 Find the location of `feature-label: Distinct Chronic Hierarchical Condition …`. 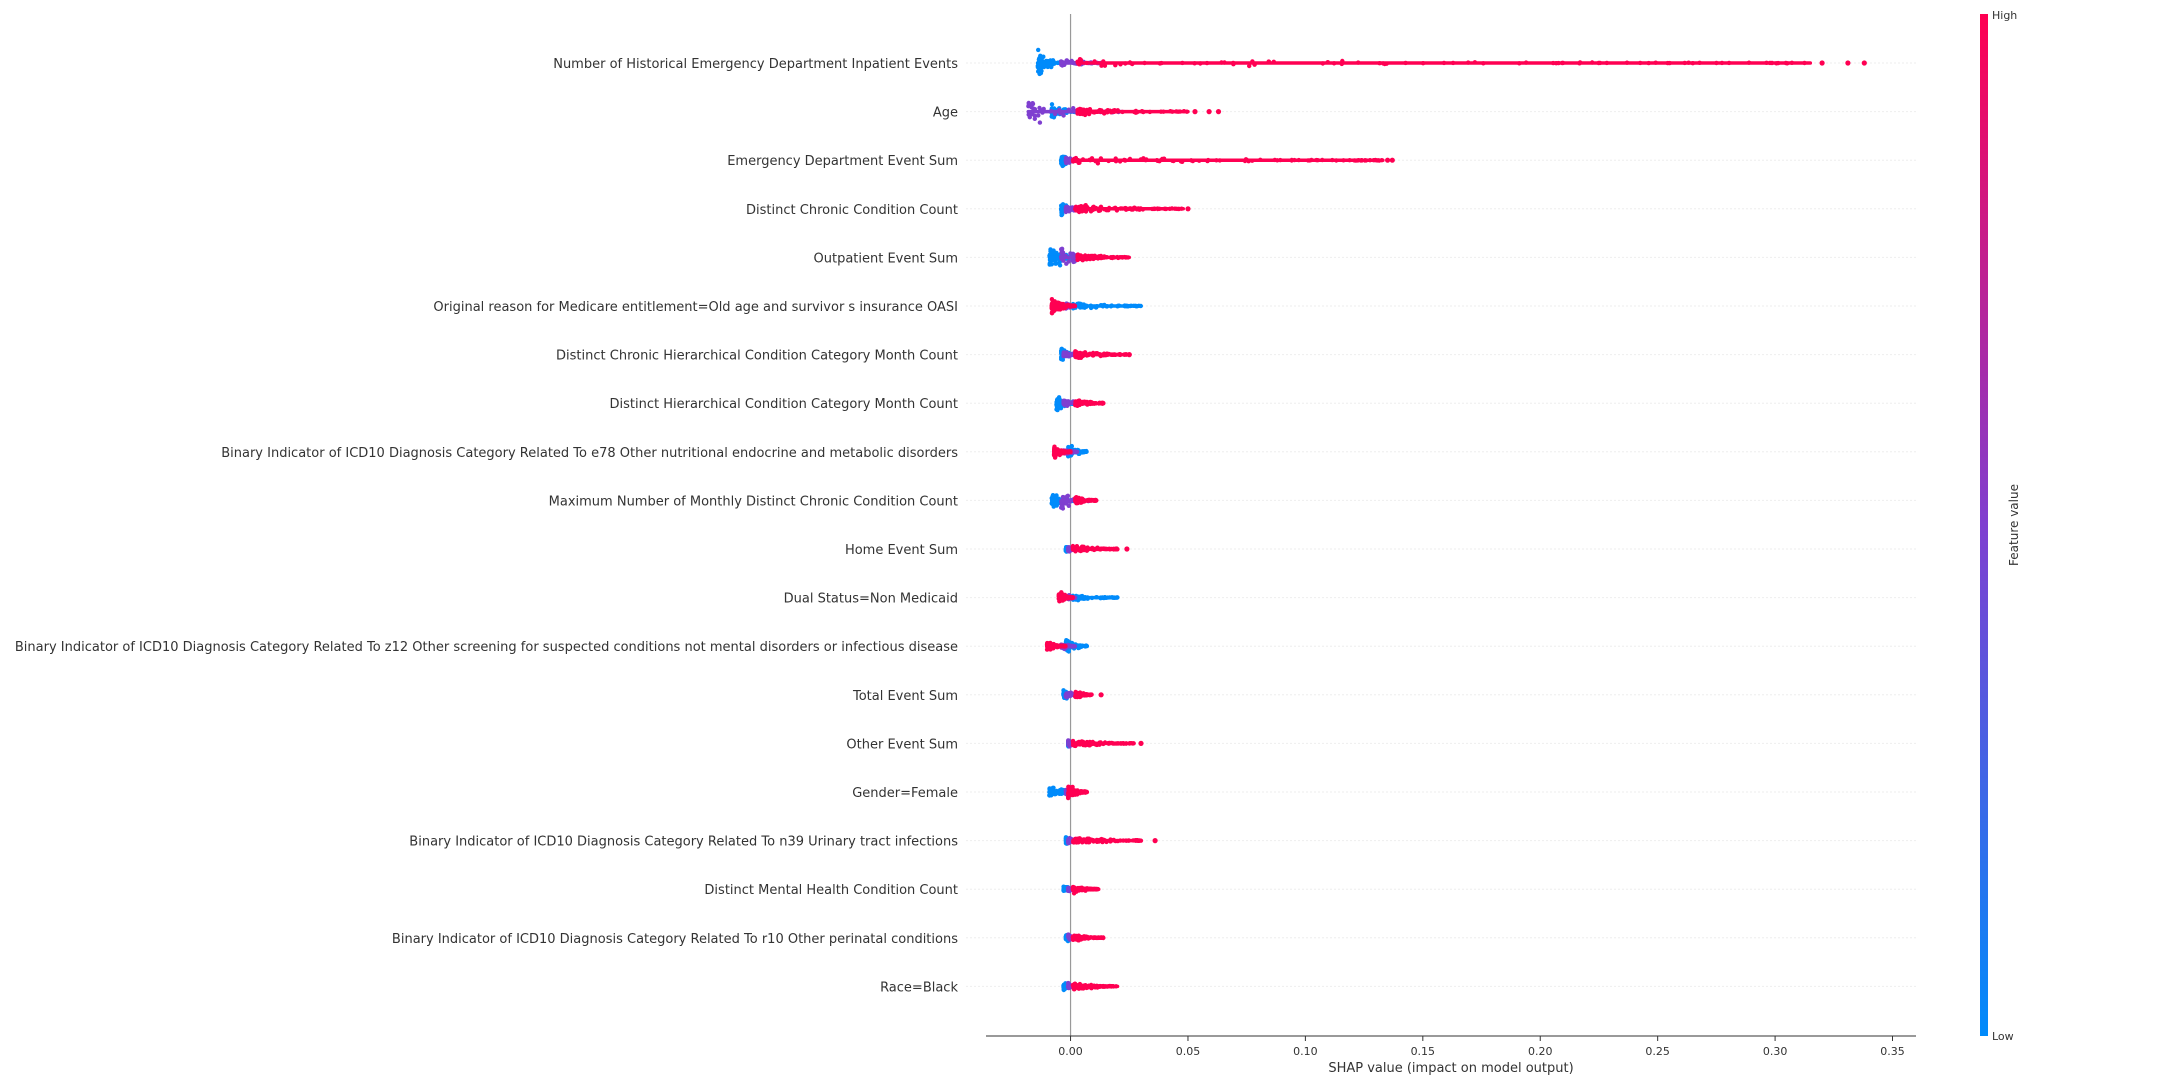

feature-label: Distinct Chronic Hierarchical Condition … is located at coordinates (757, 356).